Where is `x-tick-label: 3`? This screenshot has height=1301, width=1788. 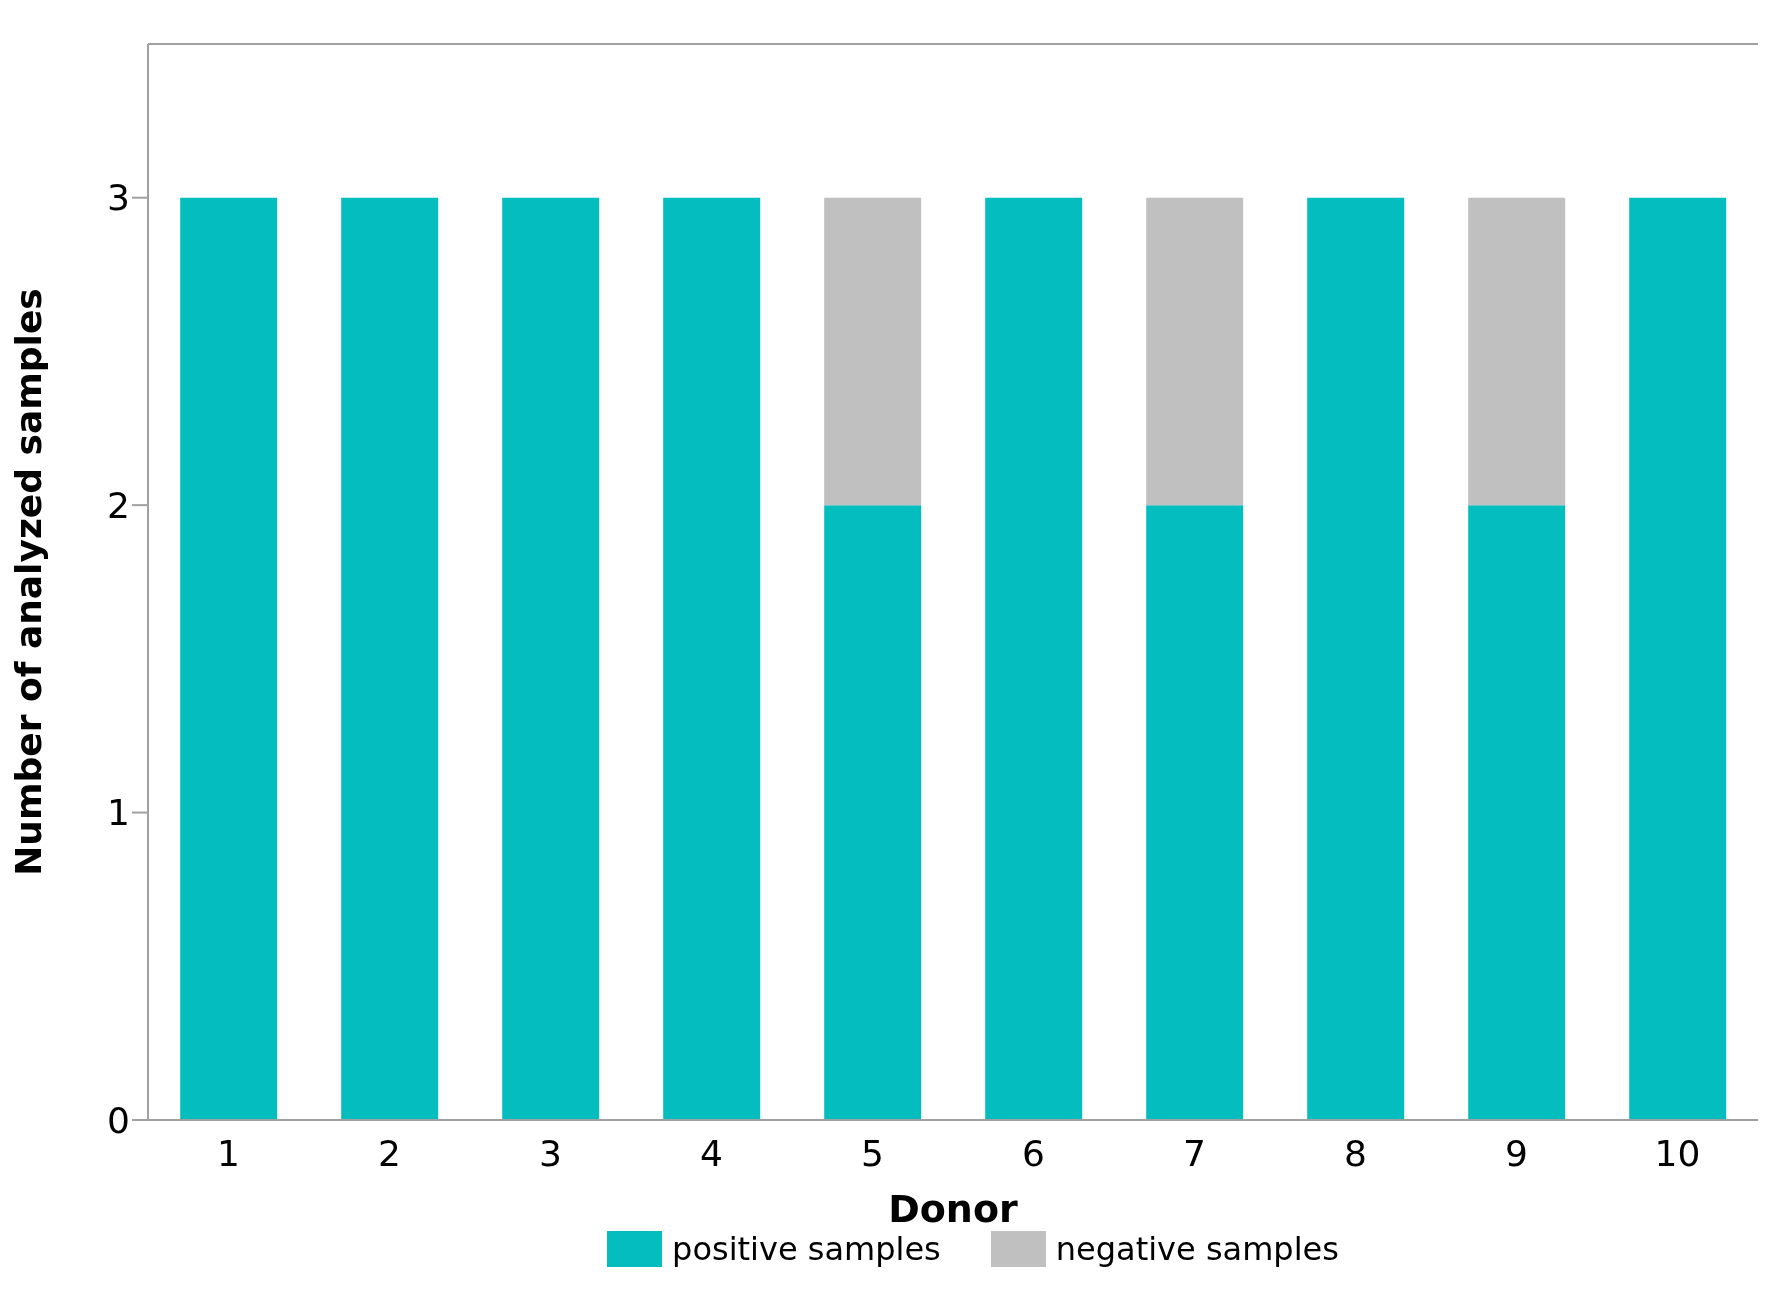
x-tick-label: 3 is located at coordinates (550, 1153).